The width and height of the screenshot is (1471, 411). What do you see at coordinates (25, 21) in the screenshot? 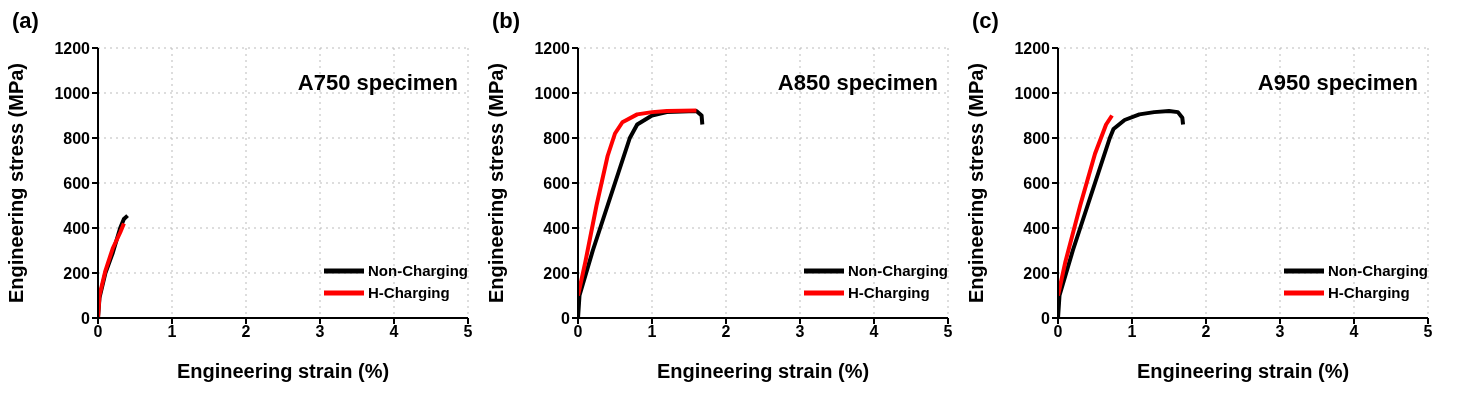
I see `chart-title: (a)` at bounding box center [25, 21].